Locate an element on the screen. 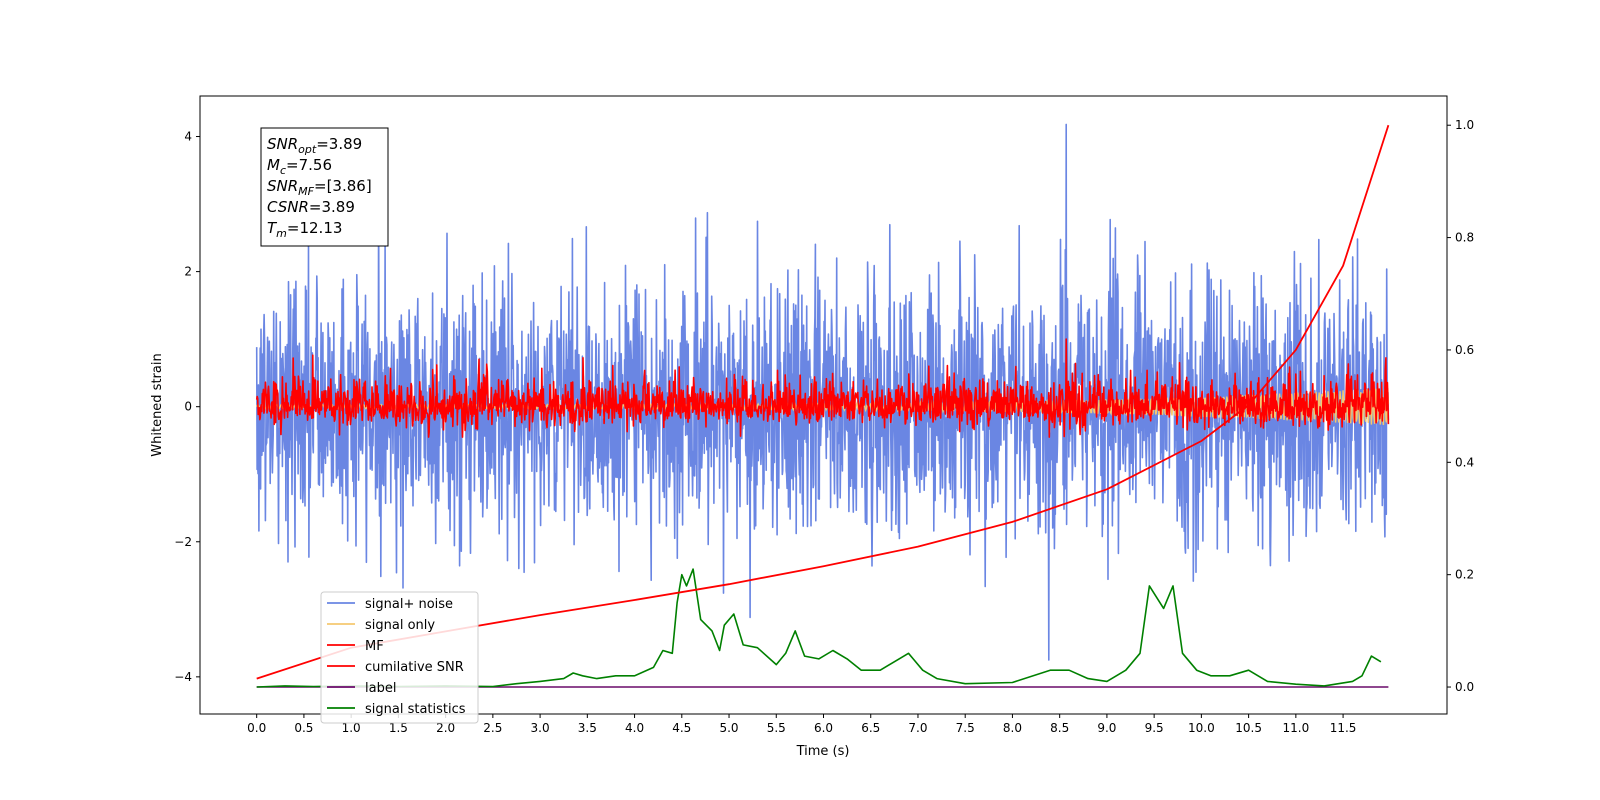 The width and height of the screenshot is (1600, 800). x-tick-label: 0.5 is located at coordinates (303, 728).